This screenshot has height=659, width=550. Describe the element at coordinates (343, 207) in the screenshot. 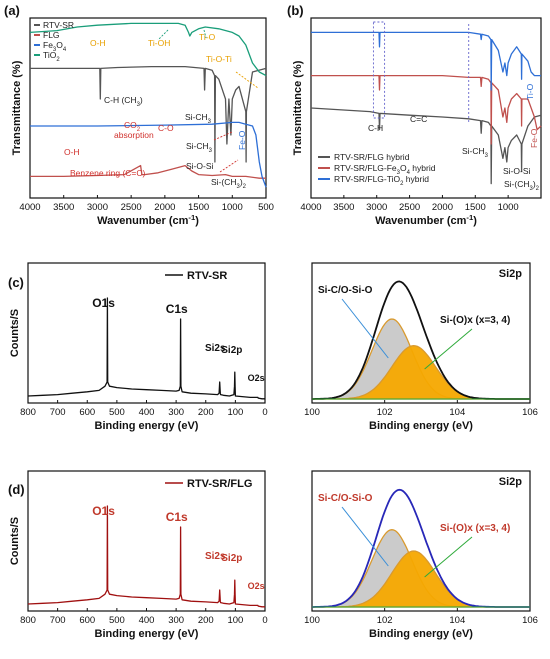

I see `x-tick-label: 3500` at that location.